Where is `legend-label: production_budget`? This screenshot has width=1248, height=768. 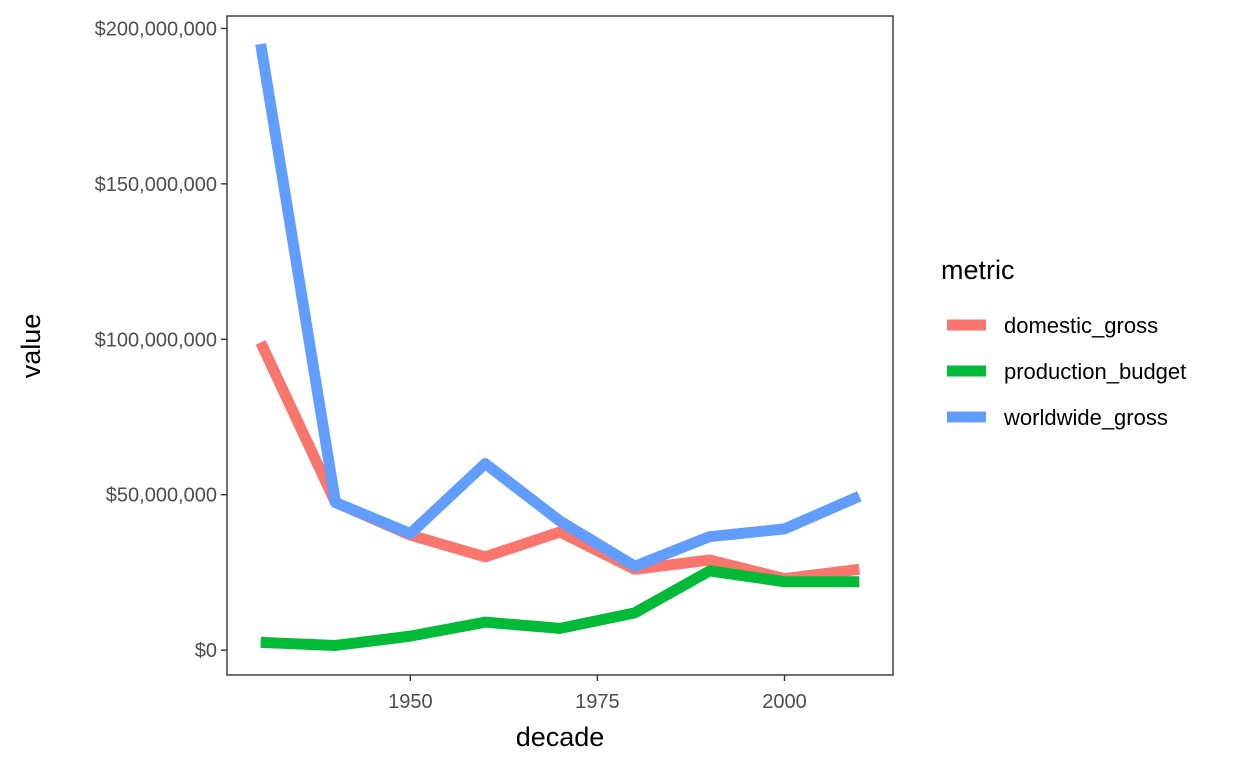 legend-label: production_budget is located at coordinates (1095, 371).